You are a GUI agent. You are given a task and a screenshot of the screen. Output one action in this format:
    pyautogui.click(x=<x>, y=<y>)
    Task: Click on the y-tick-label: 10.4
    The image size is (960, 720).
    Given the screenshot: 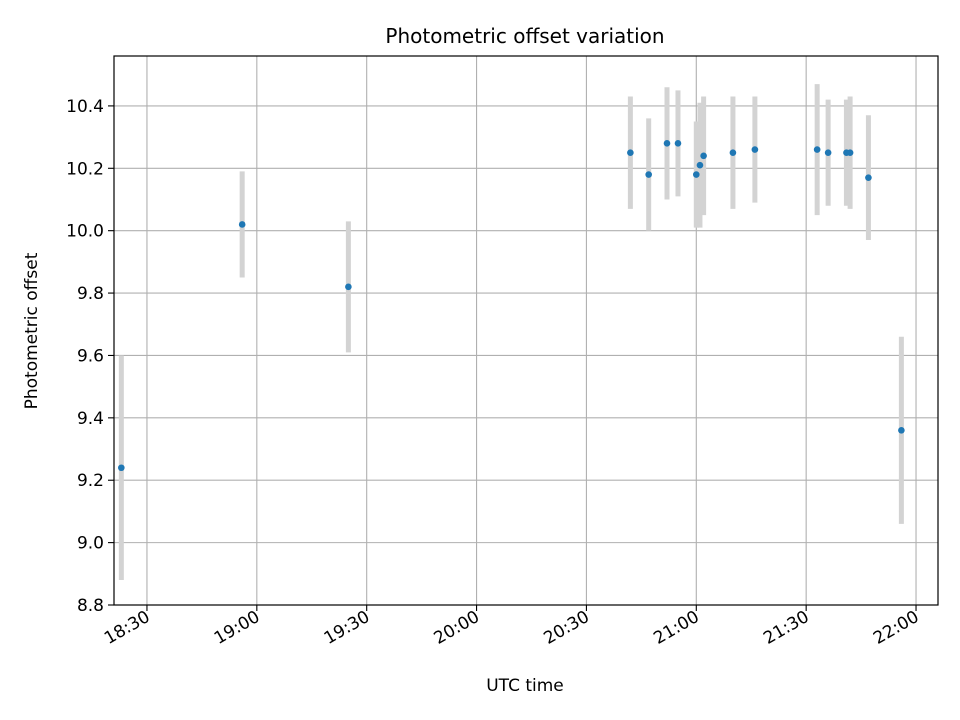 What is the action you would take?
    pyautogui.click(x=85, y=107)
    